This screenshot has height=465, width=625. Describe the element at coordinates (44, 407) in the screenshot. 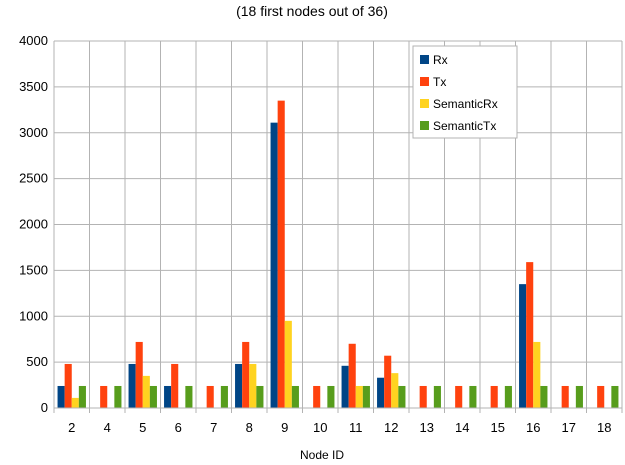

I see `y-tick-label: 0` at that location.